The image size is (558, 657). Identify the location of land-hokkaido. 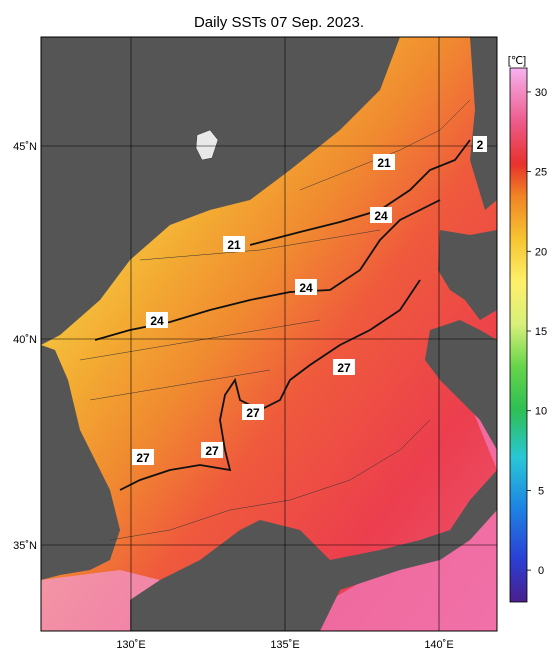
(467, 275).